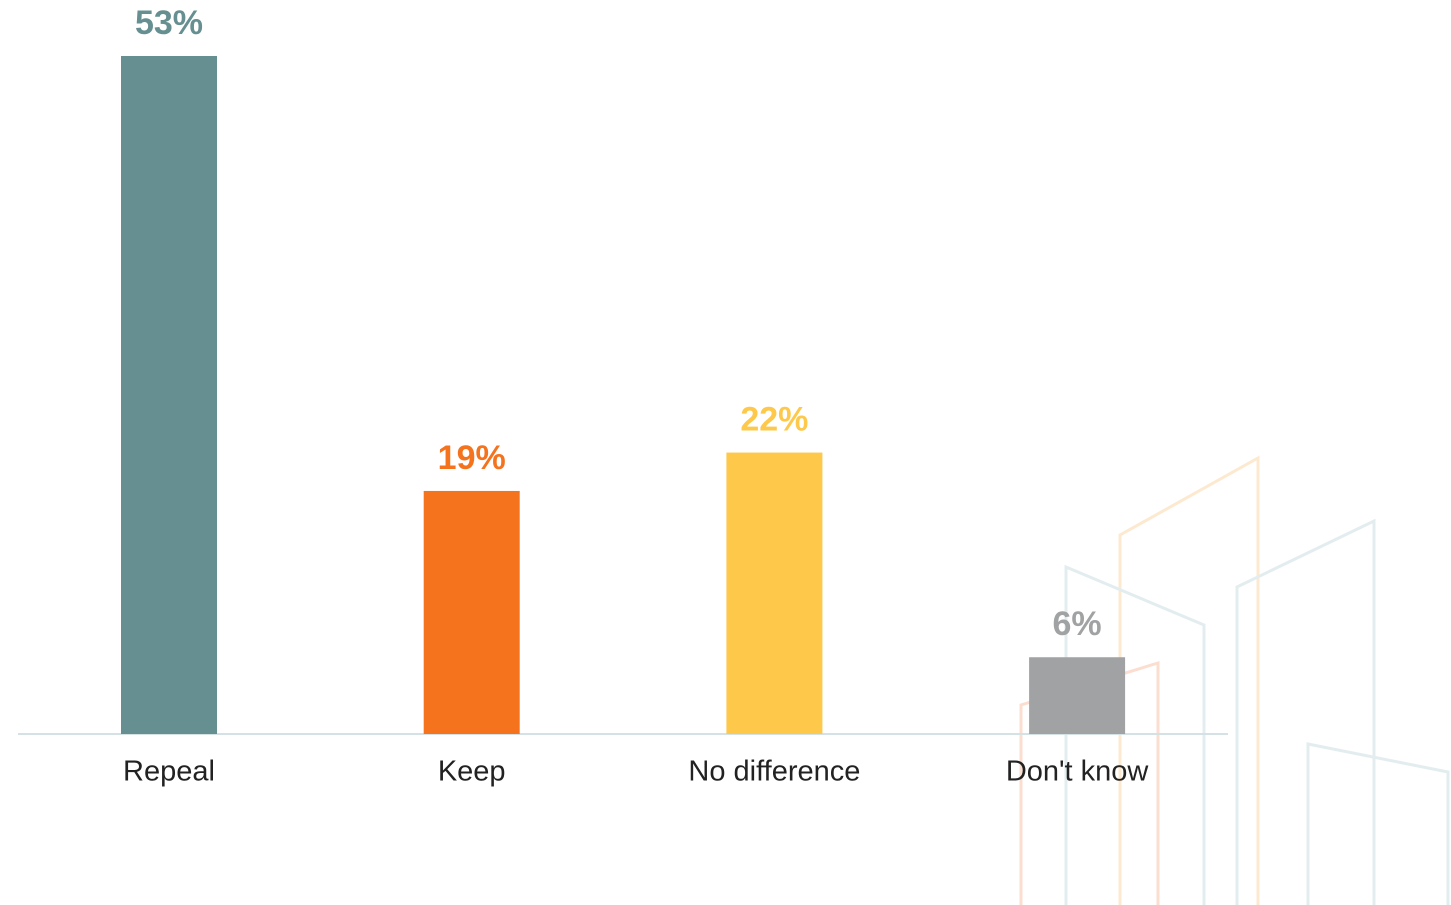 This screenshot has height=905, width=1451. Describe the element at coordinates (1234, 680) in the screenshot. I see `background-decoration` at that location.